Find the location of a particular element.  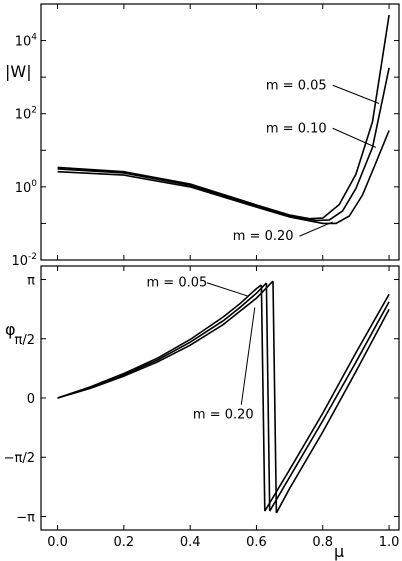

bottom-x-axis-label: μ is located at coordinates (339, 551).